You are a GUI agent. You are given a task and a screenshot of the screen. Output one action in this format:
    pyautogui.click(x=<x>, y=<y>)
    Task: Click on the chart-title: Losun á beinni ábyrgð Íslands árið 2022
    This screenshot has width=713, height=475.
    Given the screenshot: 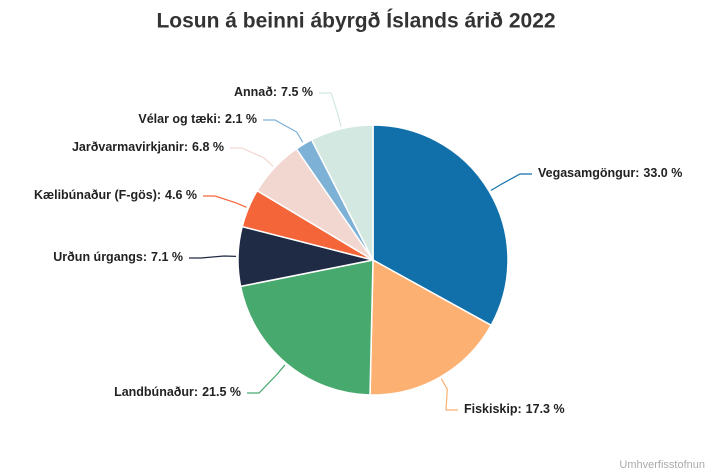 What is the action you would take?
    pyautogui.click(x=355, y=21)
    